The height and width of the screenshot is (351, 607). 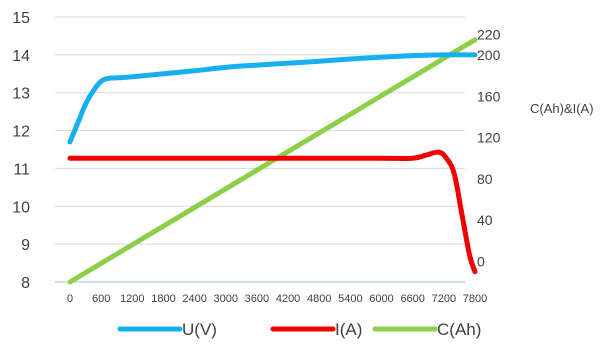 What do you see at coordinates (485, 179) in the screenshot?
I see `right-tick-label: 80` at bounding box center [485, 179].